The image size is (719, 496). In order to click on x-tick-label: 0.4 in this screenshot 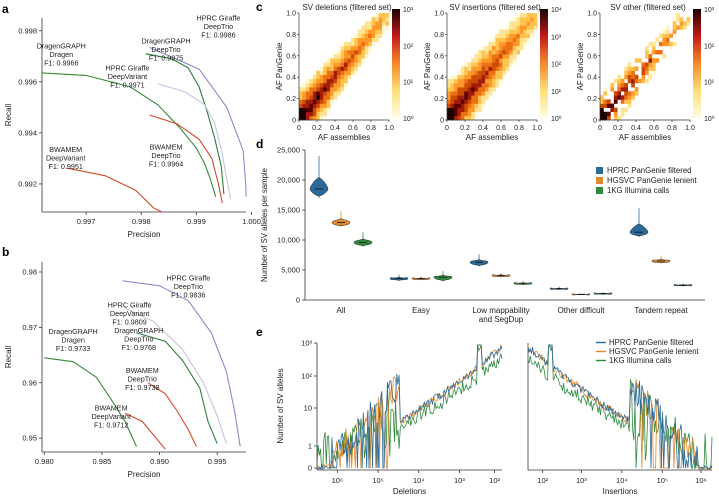, I will do `click(636, 128)`.